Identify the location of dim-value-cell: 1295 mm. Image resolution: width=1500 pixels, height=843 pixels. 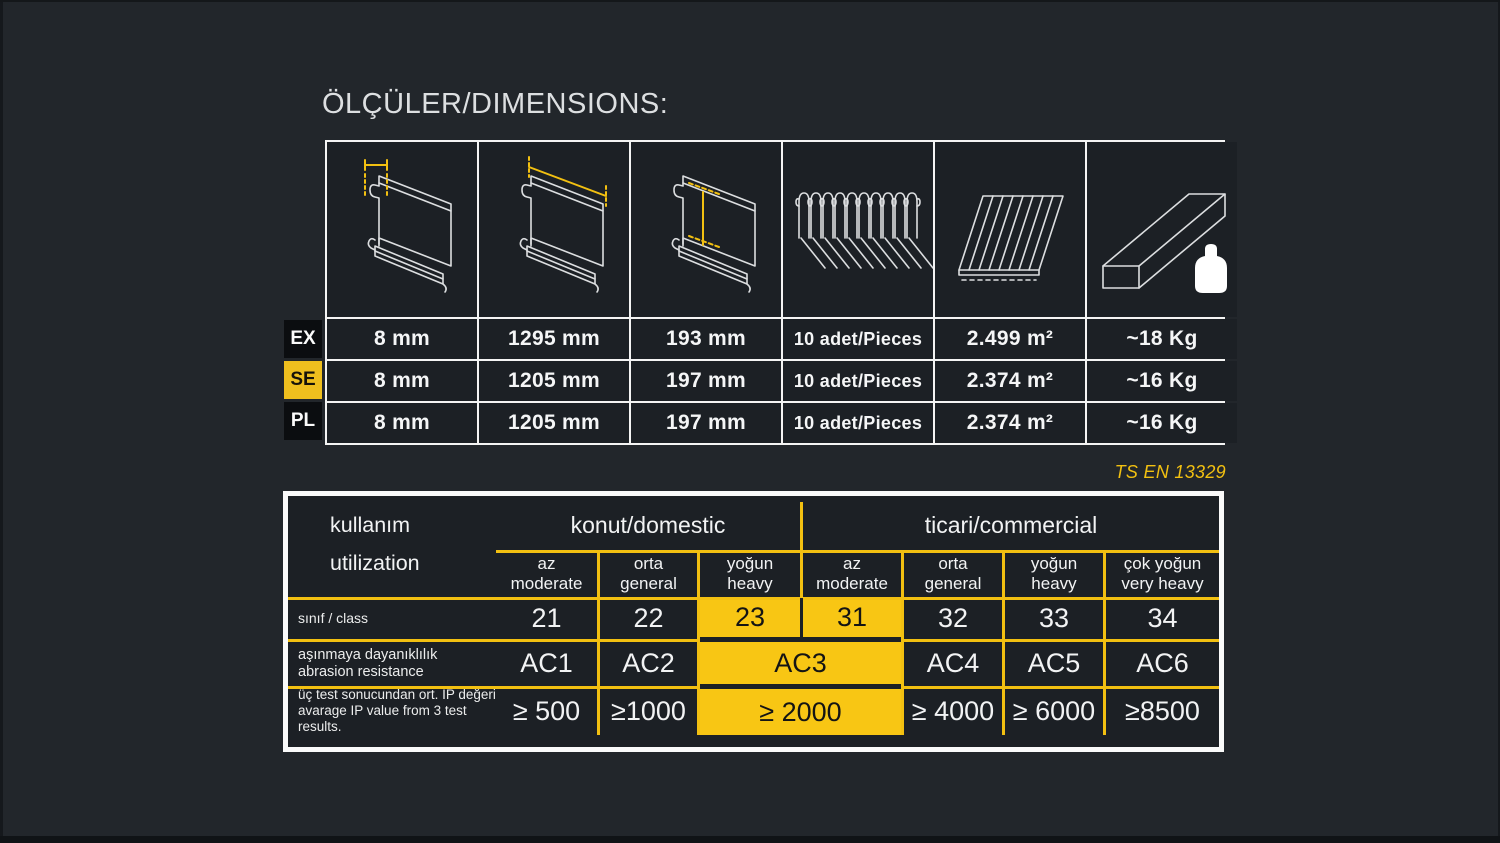
(554, 339).